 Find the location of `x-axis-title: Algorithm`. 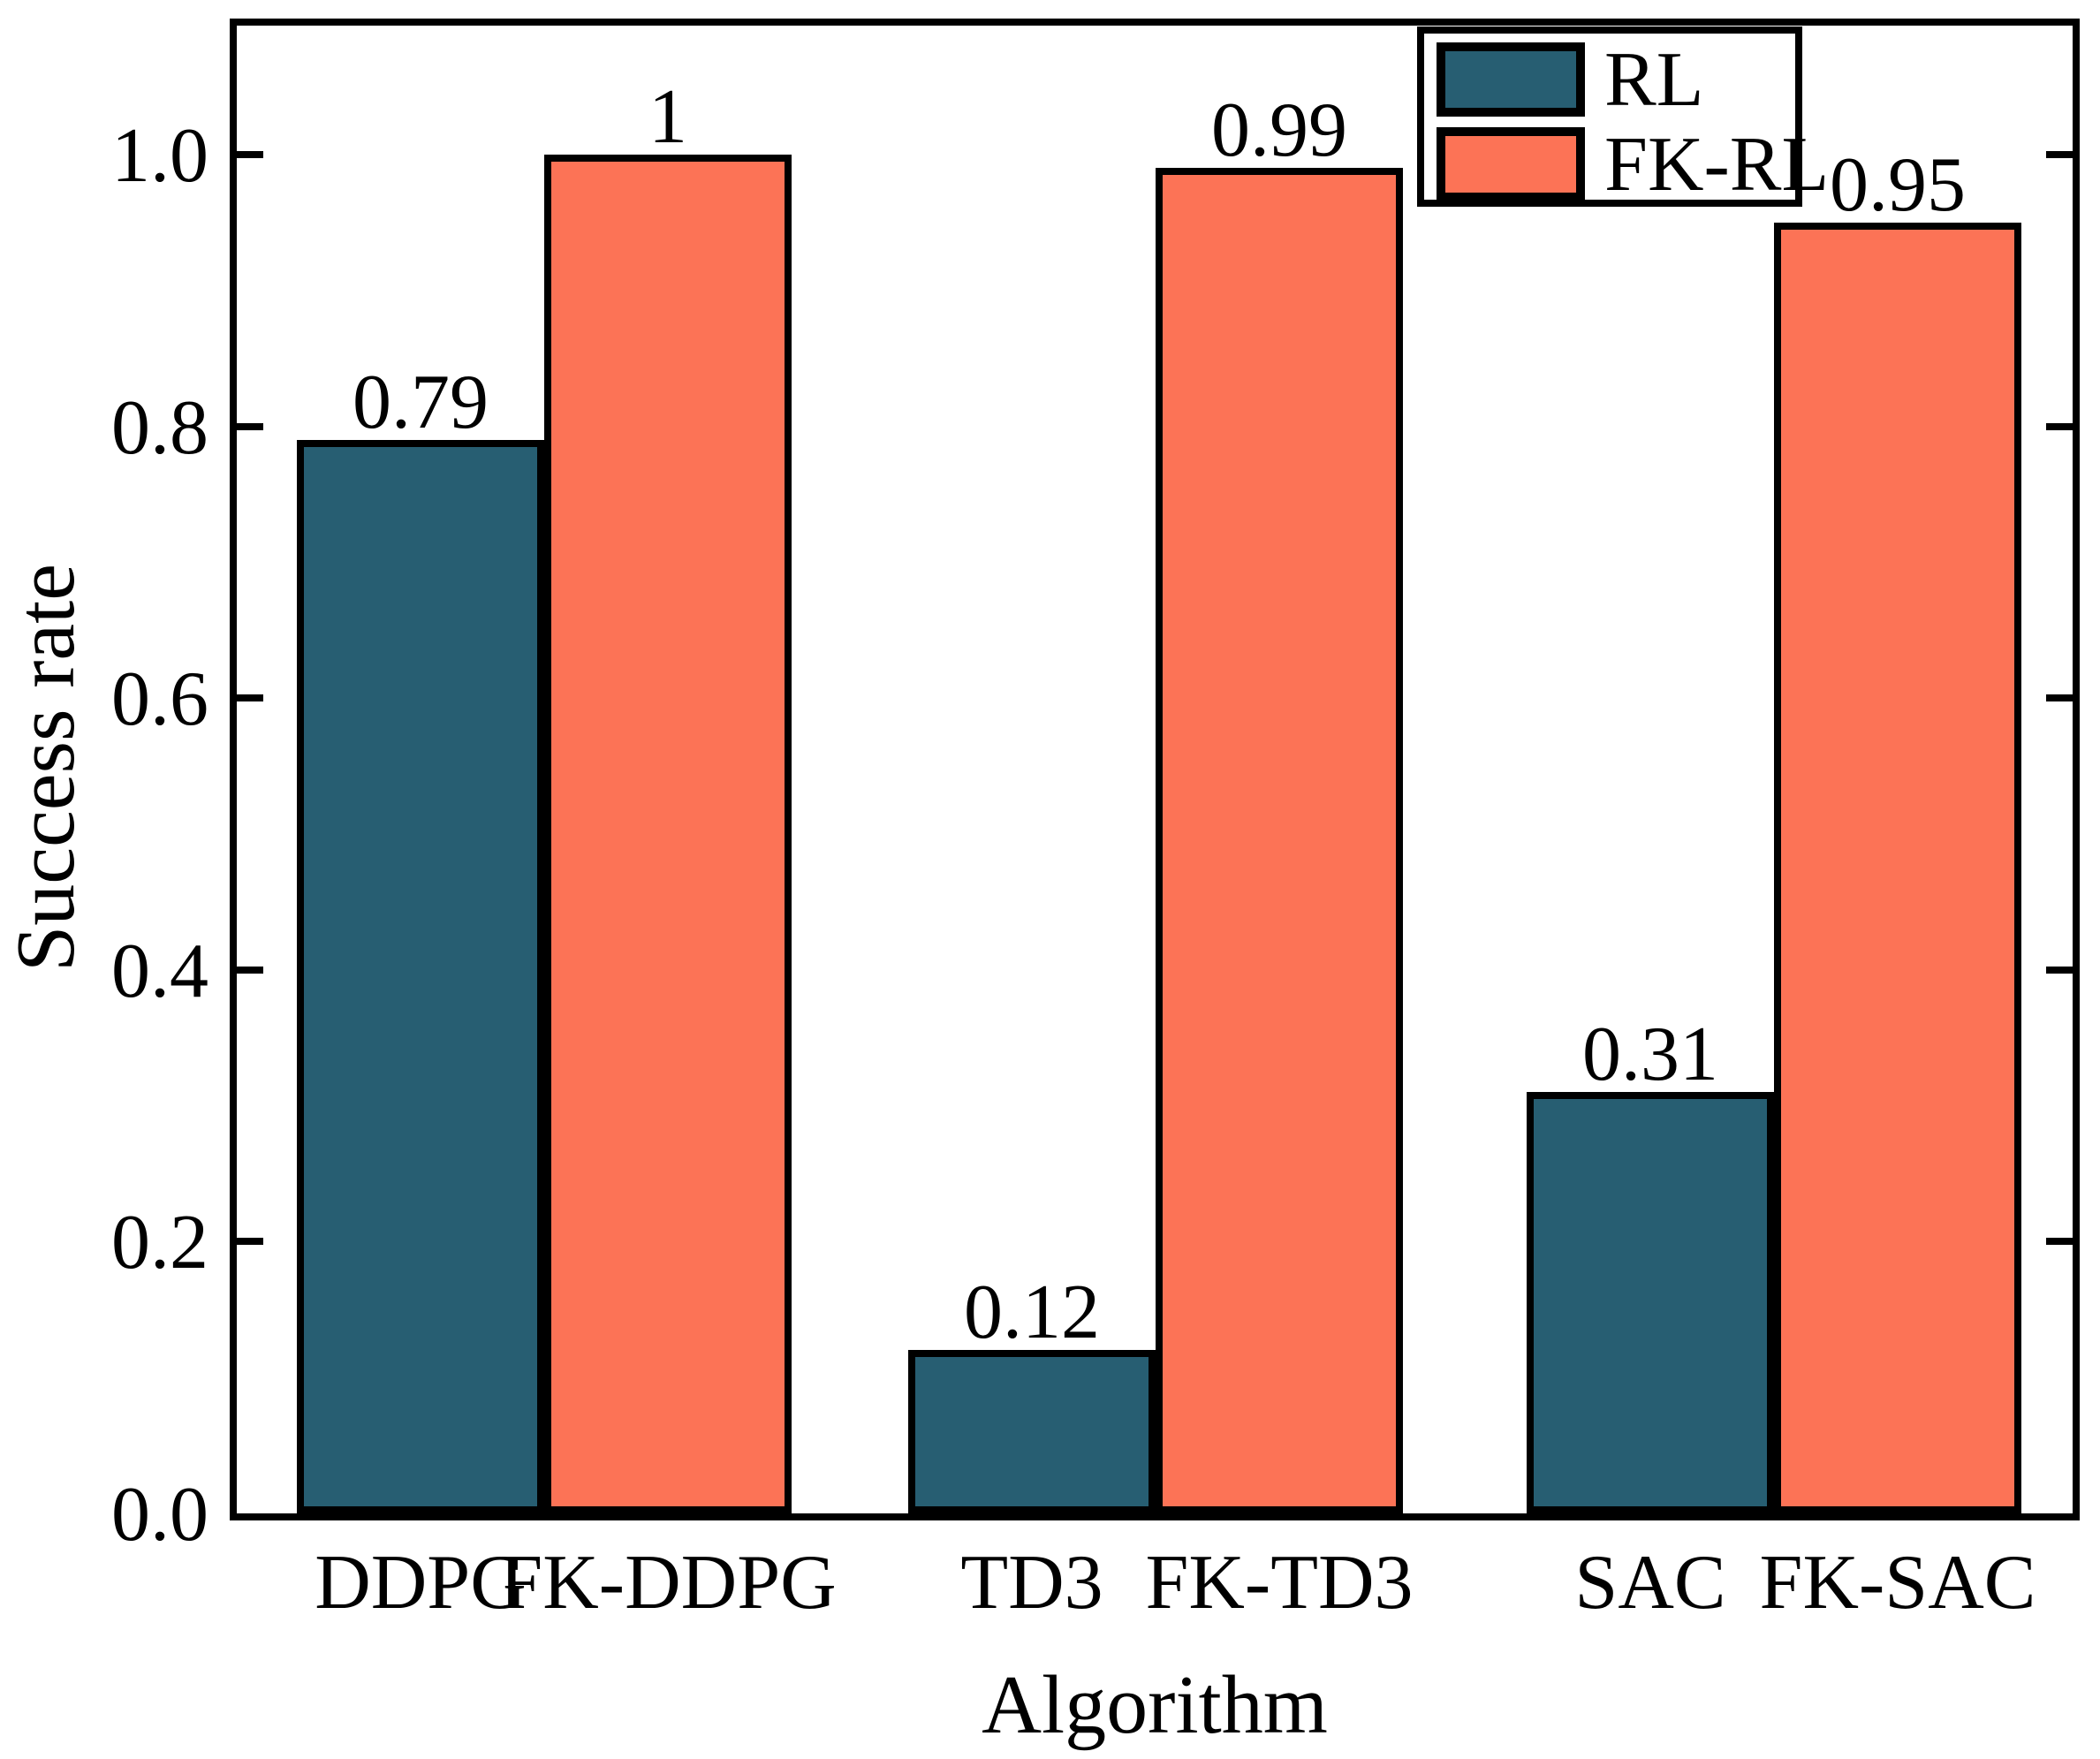

x-axis-title: Algorithm is located at coordinates (1155, 1705).